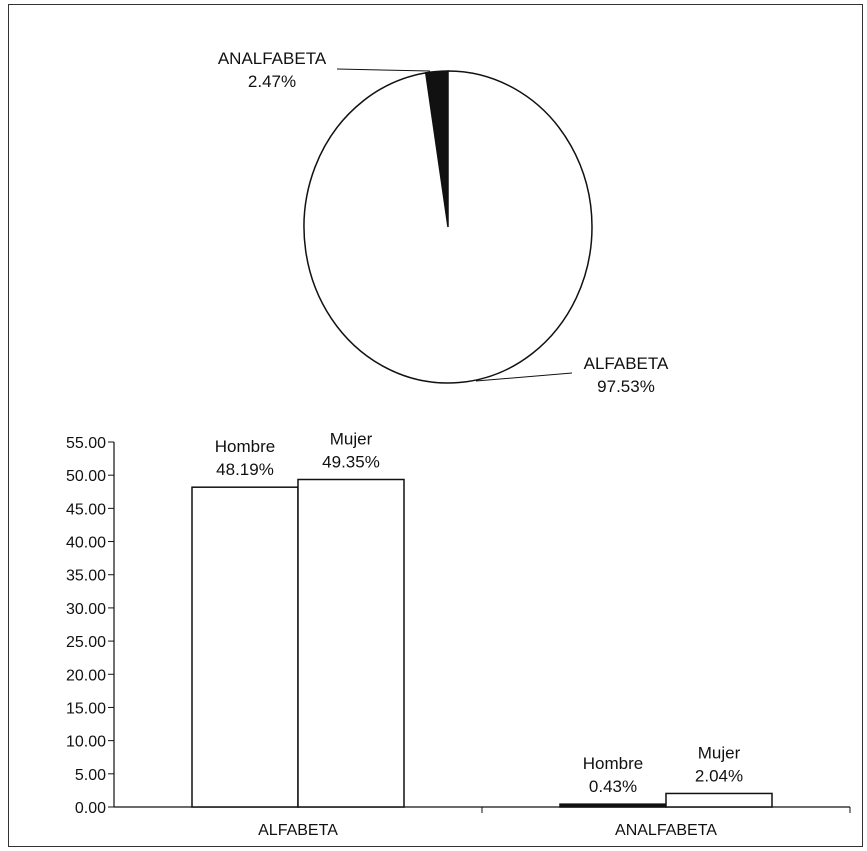 The height and width of the screenshot is (851, 867). What do you see at coordinates (86, 642) in the screenshot?
I see `y-tick-label: 25.00` at bounding box center [86, 642].